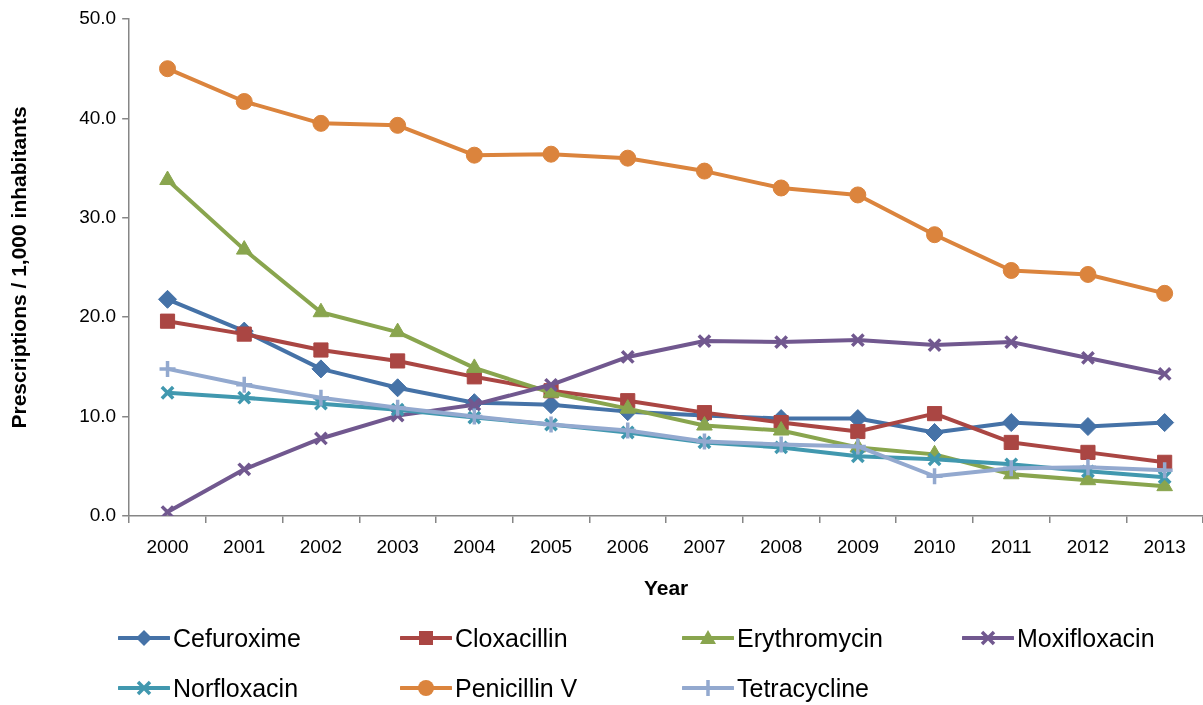 The width and height of the screenshot is (1203, 705). I want to click on legend-label: Moxifloxacin, so click(1086, 638).